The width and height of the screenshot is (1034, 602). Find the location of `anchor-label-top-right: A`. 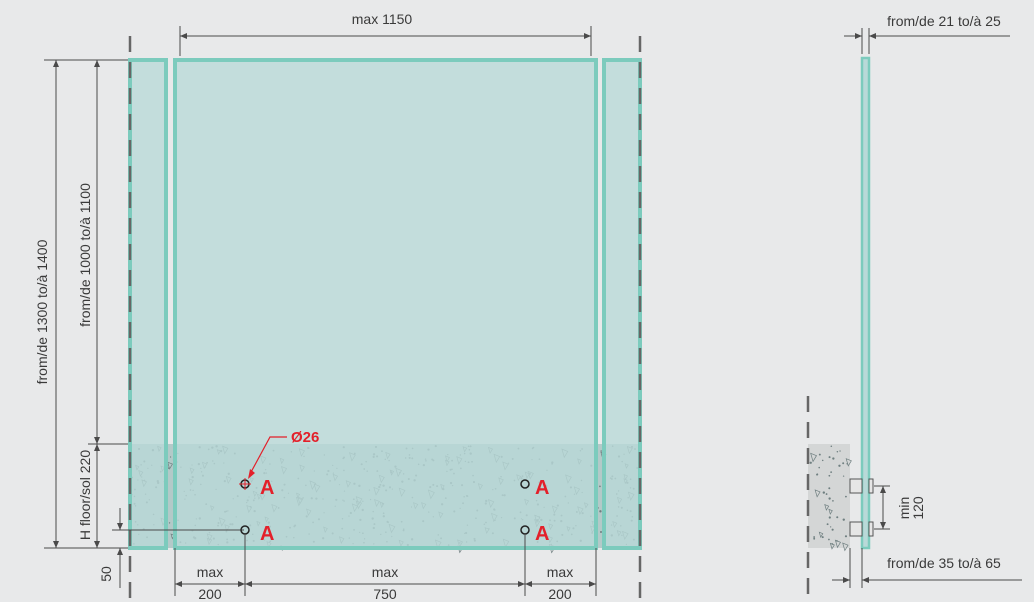

anchor-label-top-right: A is located at coordinates (542, 488).